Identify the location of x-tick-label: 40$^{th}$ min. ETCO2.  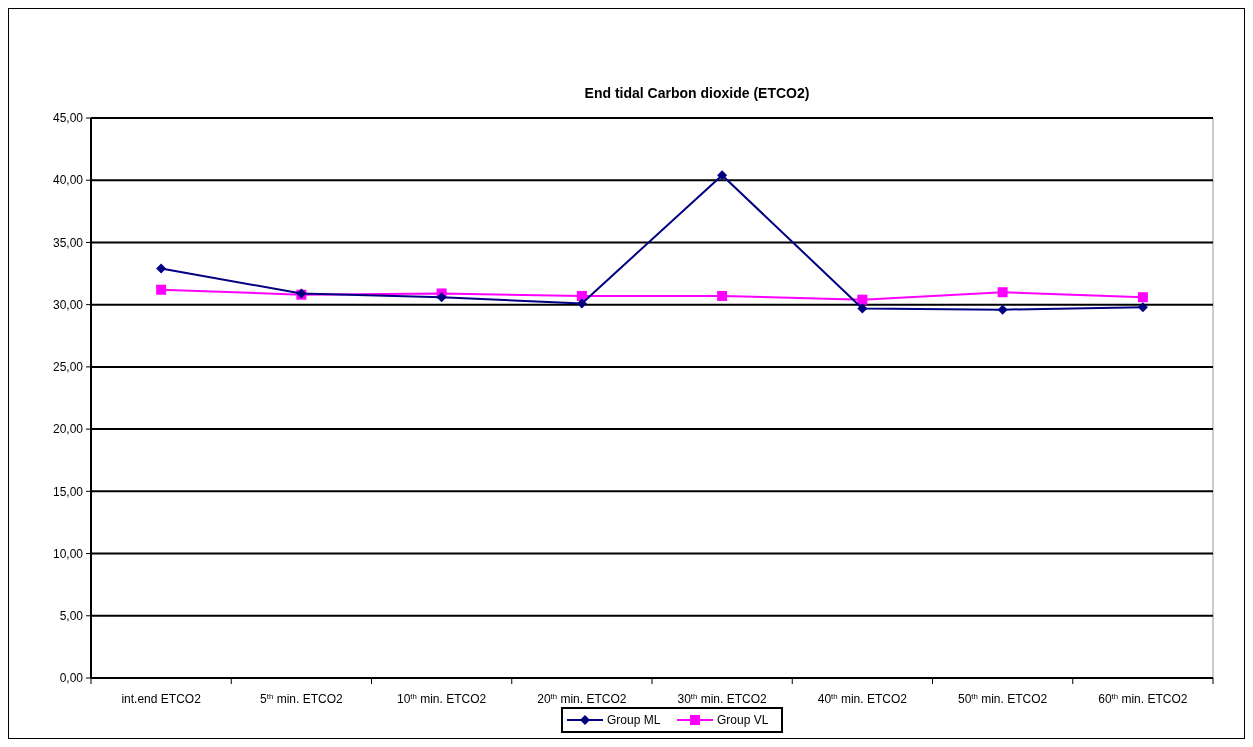
(862, 698).